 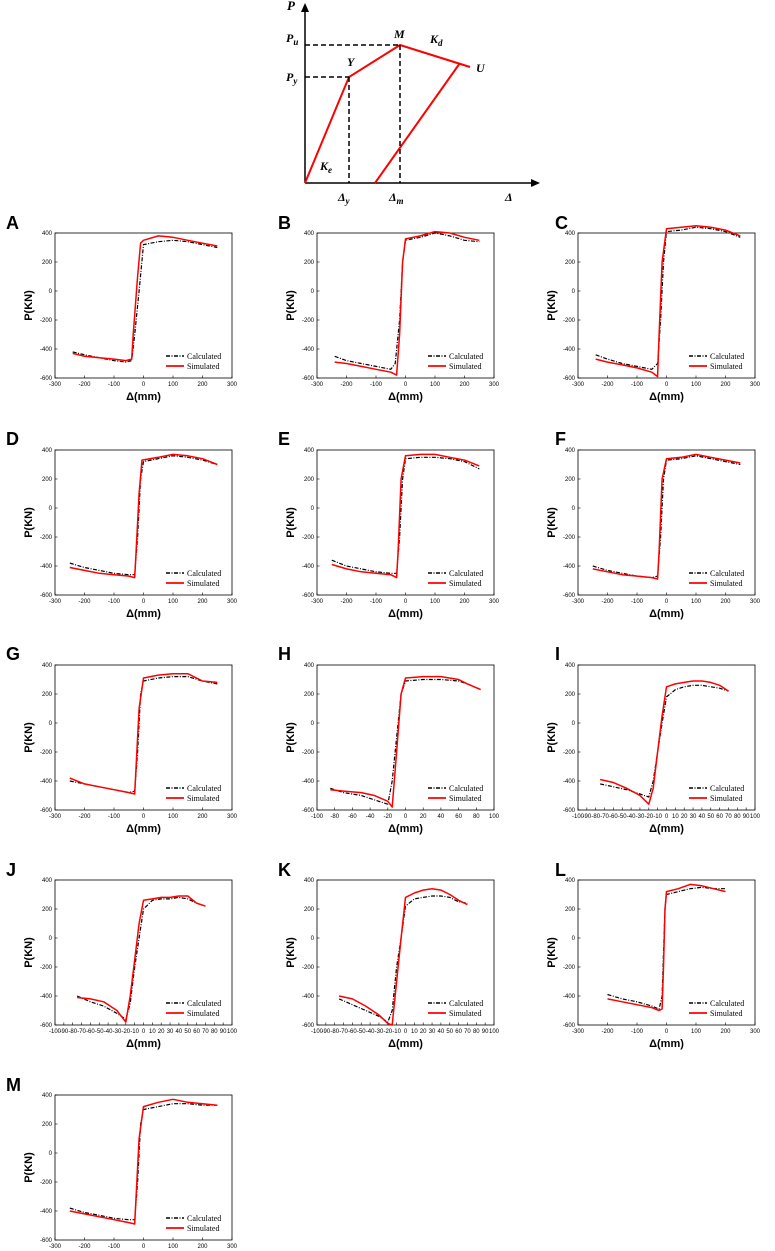 What do you see at coordinates (325, 167) in the screenshot?
I see `schematic-ke-label: Ke` at bounding box center [325, 167].